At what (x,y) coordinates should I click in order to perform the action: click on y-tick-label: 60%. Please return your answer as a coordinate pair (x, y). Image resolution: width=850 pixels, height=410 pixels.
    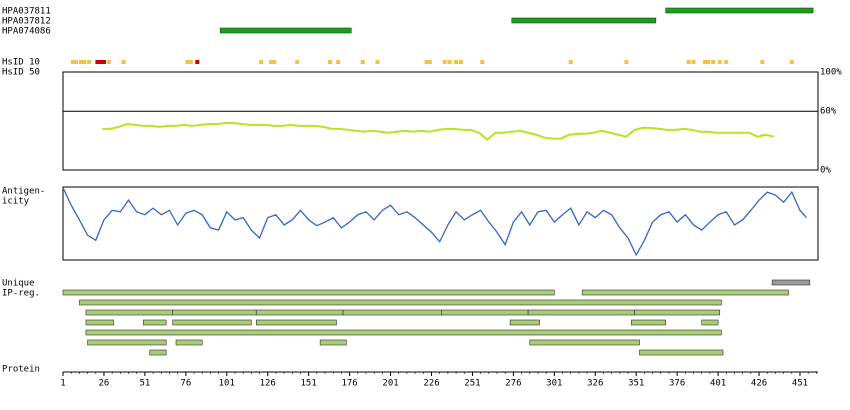
    Looking at the image, I should click on (828, 112).